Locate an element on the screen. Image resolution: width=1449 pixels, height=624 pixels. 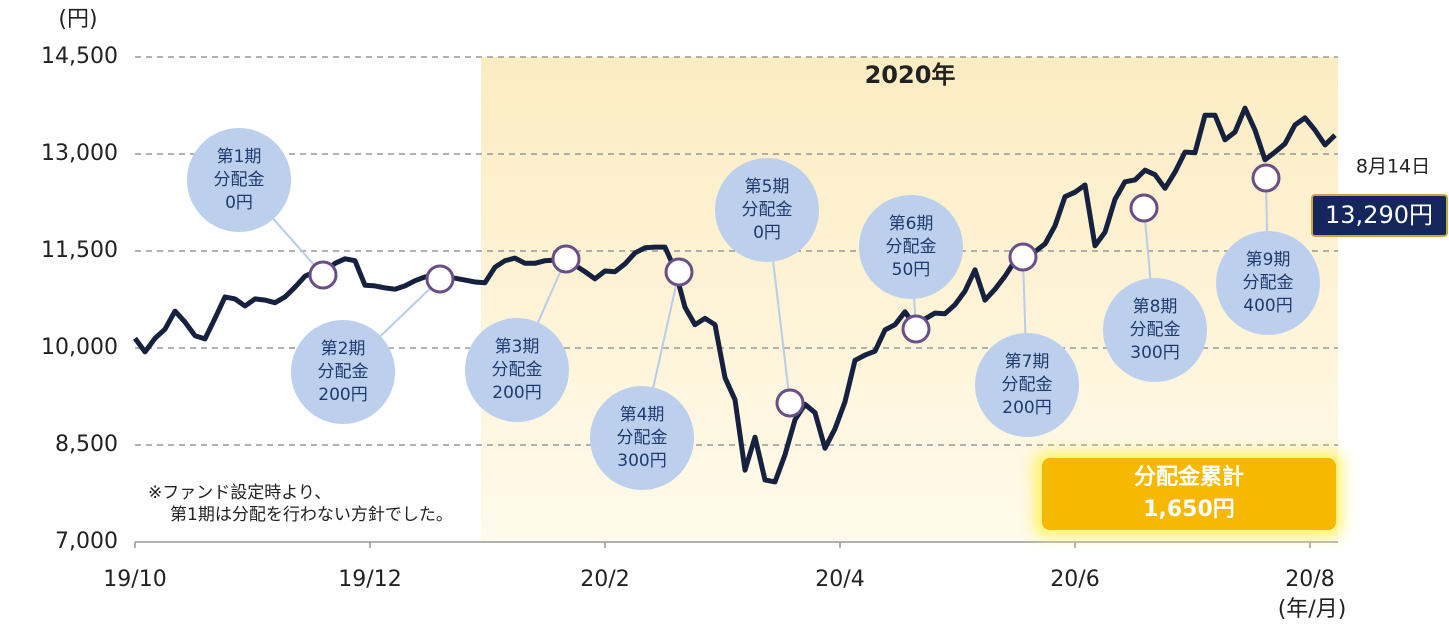
y-tick-label: 11,500 is located at coordinates (79, 250).